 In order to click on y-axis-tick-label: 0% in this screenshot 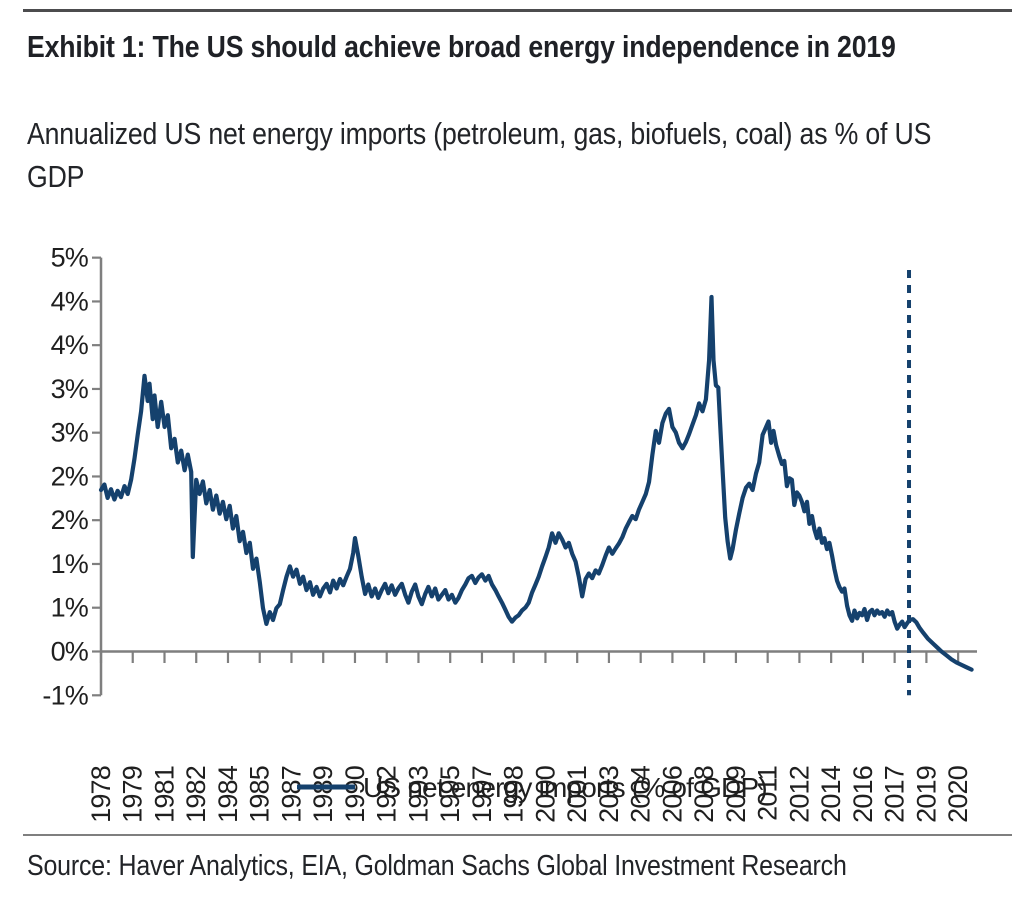, I will do `click(70, 652)`.